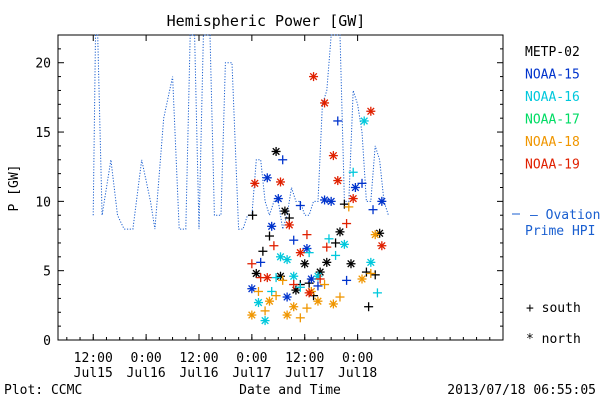  What do you see at coordinates (552, 142) in the screenshot?
I see `legend-entry-noaa-18: NOAA-18` at bounding box center [552, 142].